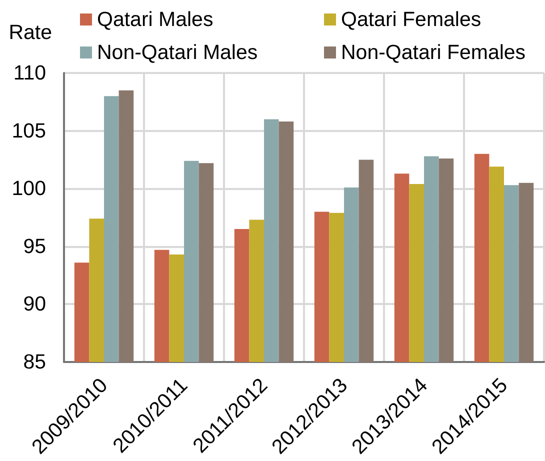 The width and height of the screenshot is (545, 461). Describe the element at coordinates (29, 188) in the screenshot. I see `y-tick-label: 100` at that location.